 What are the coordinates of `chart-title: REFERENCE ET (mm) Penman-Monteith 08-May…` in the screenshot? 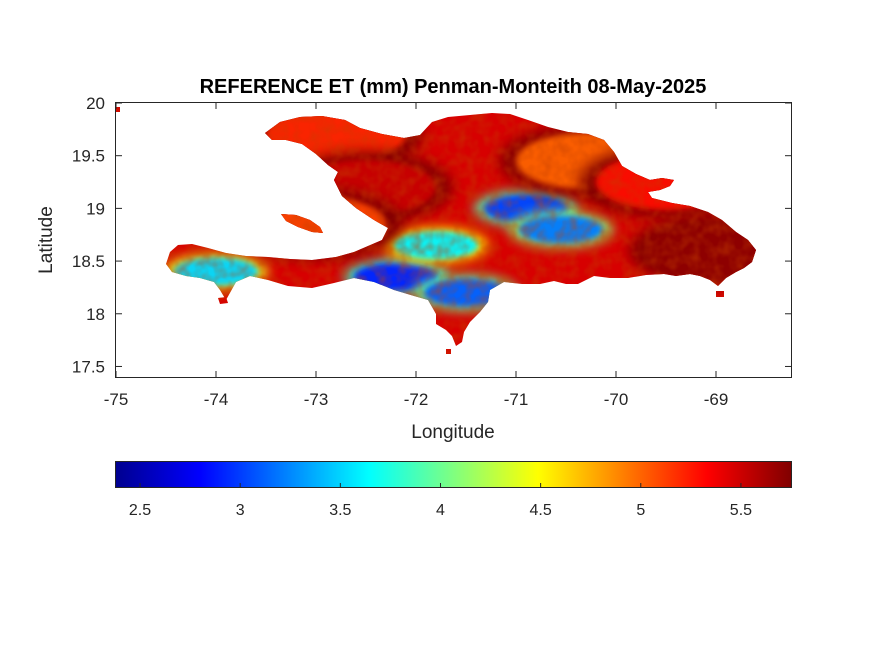 It's located at (453, 87).